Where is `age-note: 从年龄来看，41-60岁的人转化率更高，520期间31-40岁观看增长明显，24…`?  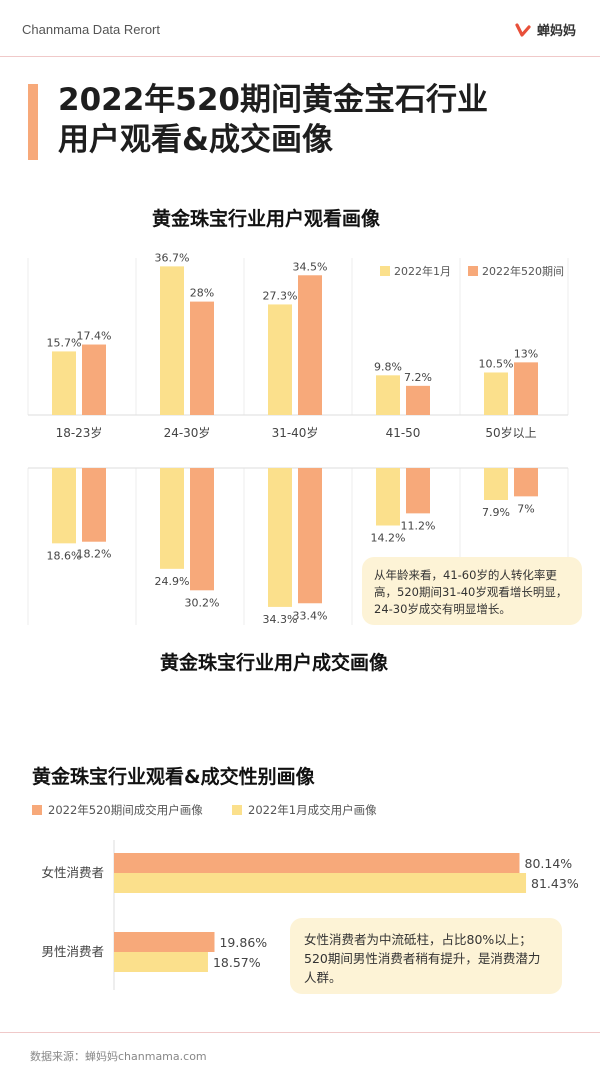
age-note: 从年龄来看，41-60岁的人转化率更高，520期间31-40岁观看增长明显，24… is located at coordinates (472, 591).